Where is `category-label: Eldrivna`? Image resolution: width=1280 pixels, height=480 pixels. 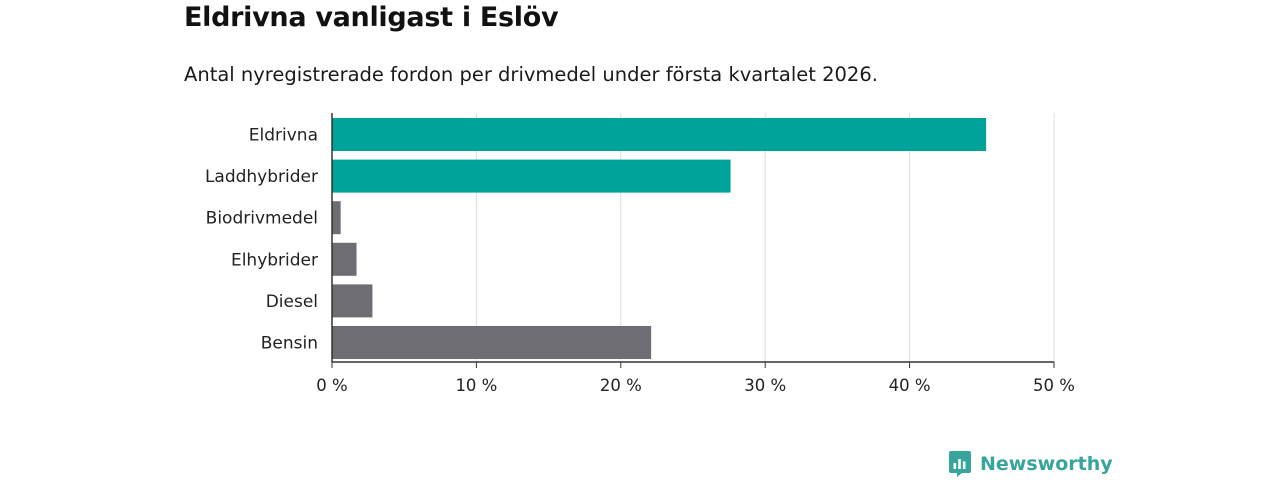 category-label: Eldrivna is located at coordinates (283, 136).